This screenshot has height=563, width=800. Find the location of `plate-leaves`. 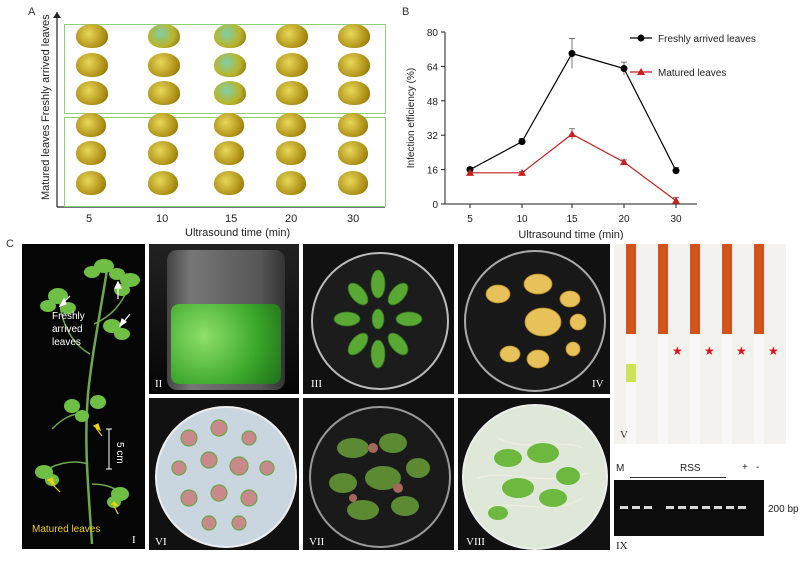

plate-leaves is located at coordinates (378, 319).